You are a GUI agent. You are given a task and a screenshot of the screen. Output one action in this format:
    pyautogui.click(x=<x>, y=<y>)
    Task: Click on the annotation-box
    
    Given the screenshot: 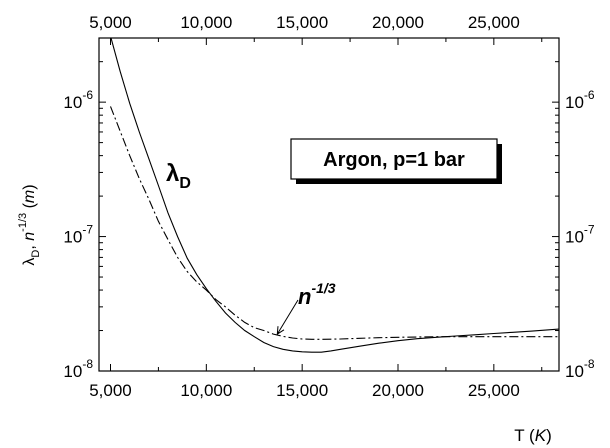 What is the action you would take?
    pyautogui.click(x=394, y=159)
    